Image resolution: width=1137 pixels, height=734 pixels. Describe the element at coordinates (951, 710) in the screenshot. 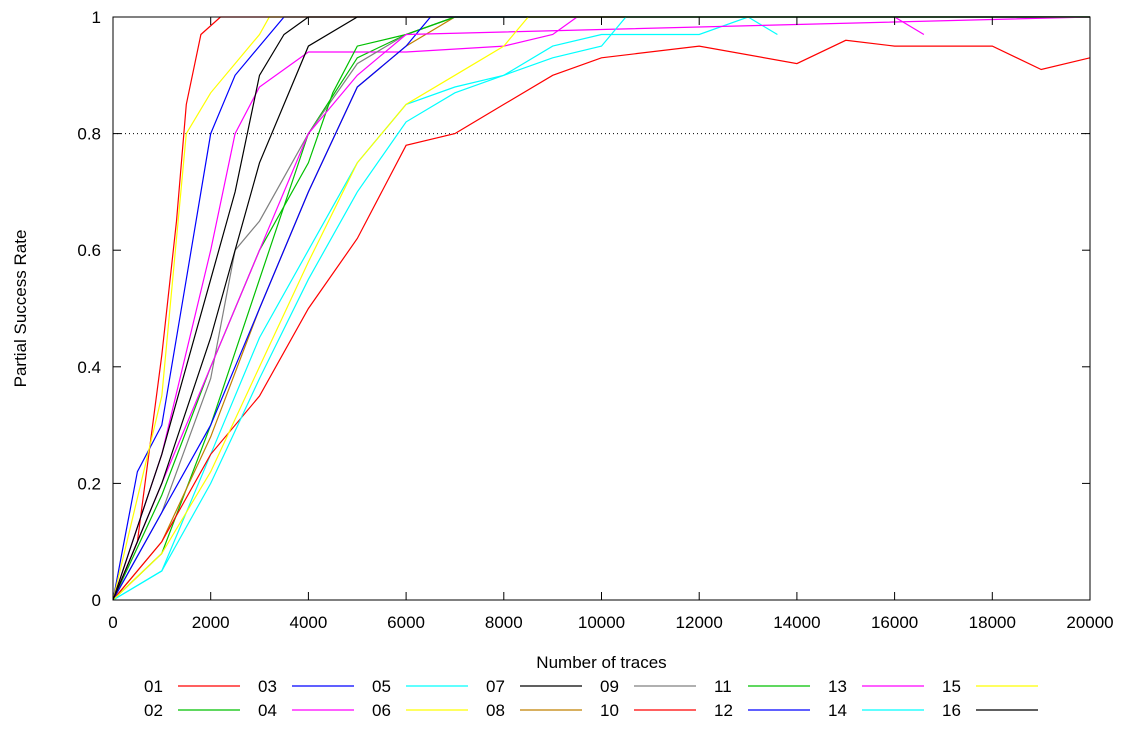

I see `legend-label-16: 16` at that location.